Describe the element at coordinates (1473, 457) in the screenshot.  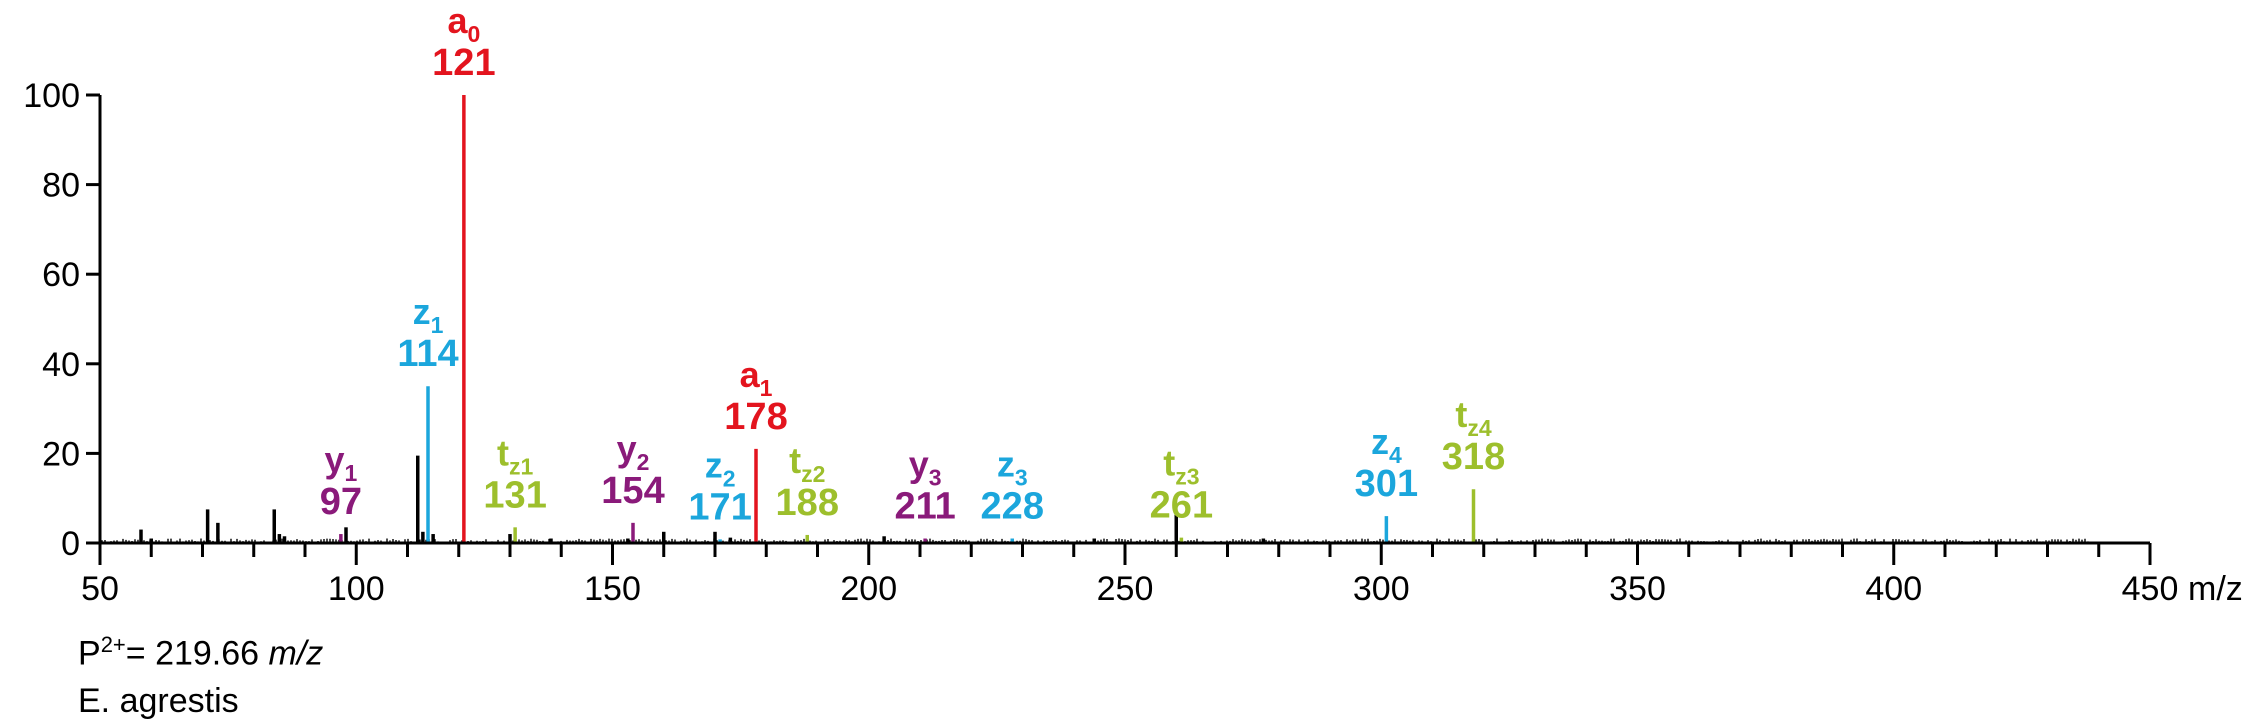
I see `peak-mz-label-318: 318` at that location.